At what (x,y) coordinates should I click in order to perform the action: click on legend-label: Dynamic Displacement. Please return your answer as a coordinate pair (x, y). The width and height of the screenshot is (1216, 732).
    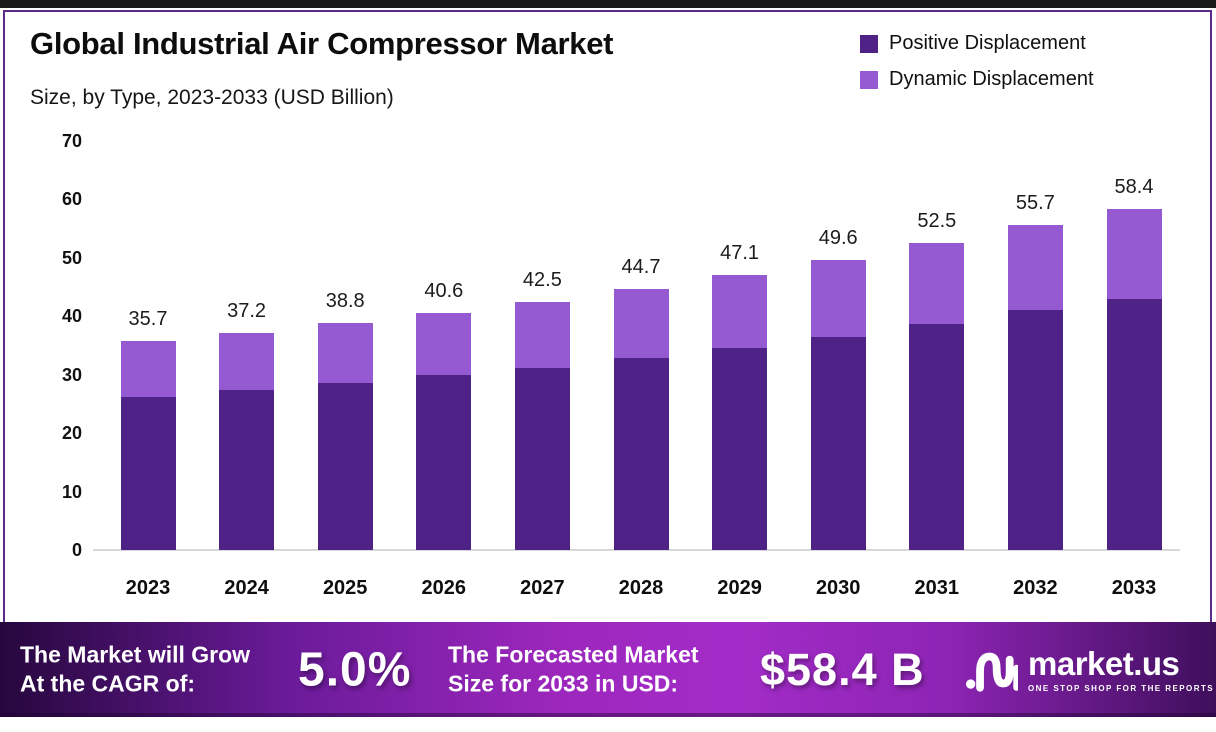
    Looking at the image, I should click on (991, 79).